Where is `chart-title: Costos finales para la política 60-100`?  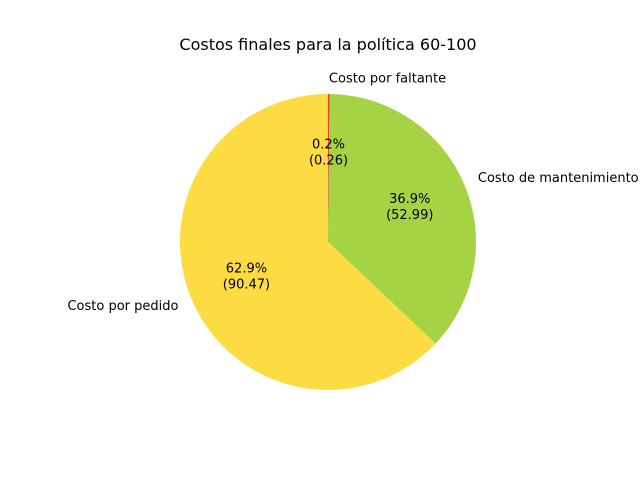
chart-title: Costos finales para la política 60-100 is located at coordinates (327, 44).